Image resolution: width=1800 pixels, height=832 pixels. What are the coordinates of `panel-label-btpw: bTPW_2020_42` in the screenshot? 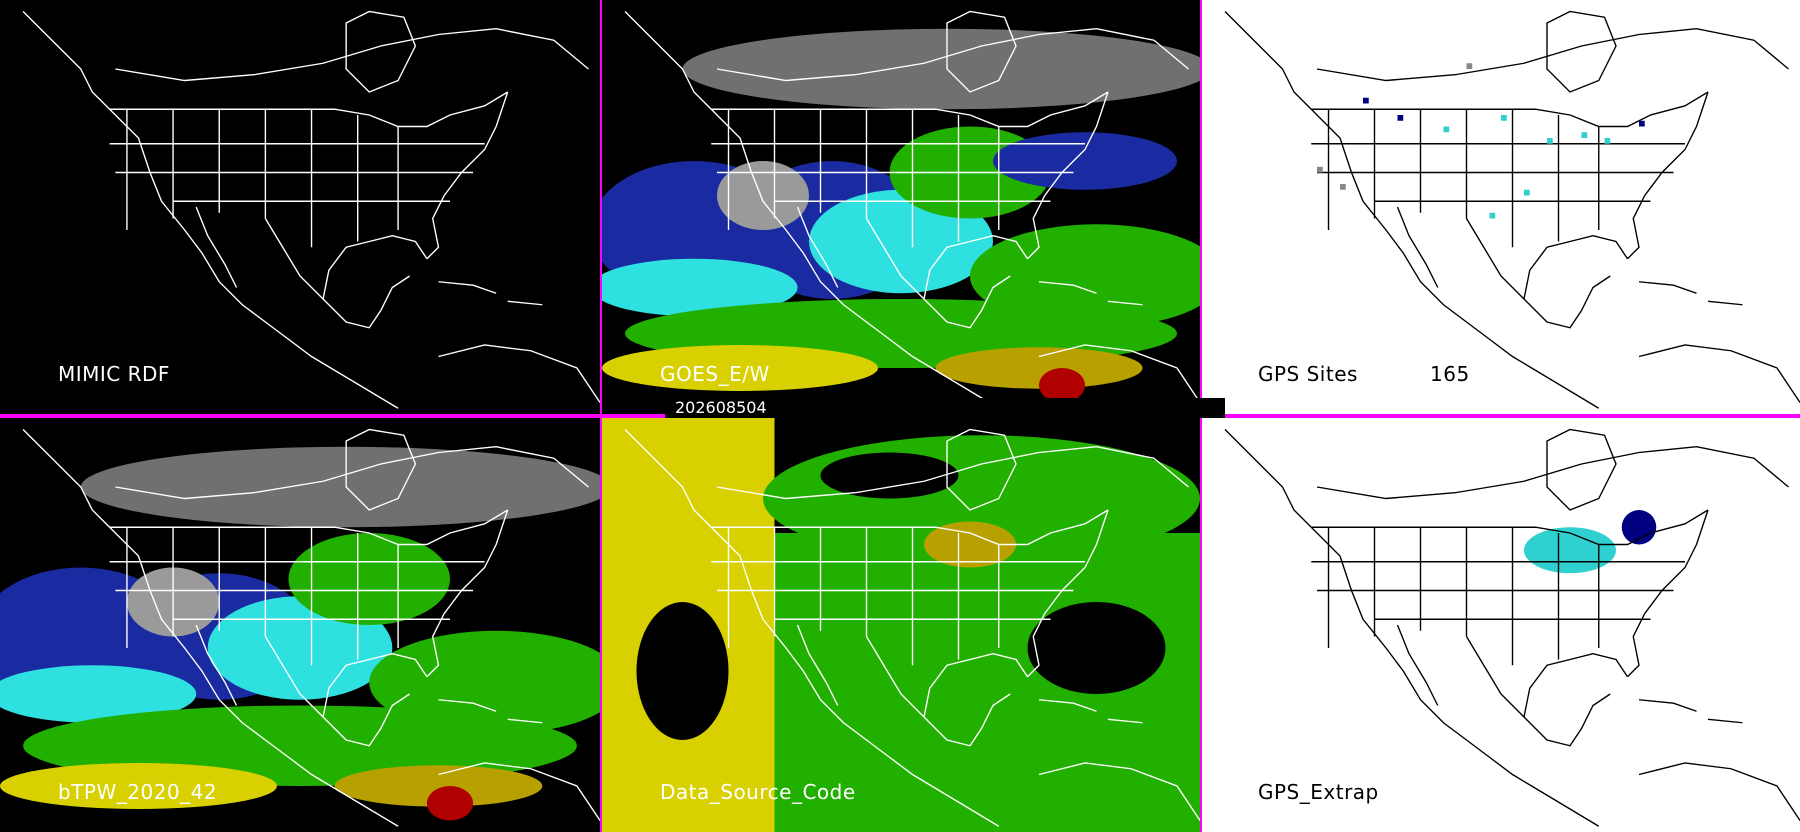 It's located at (138, 792).